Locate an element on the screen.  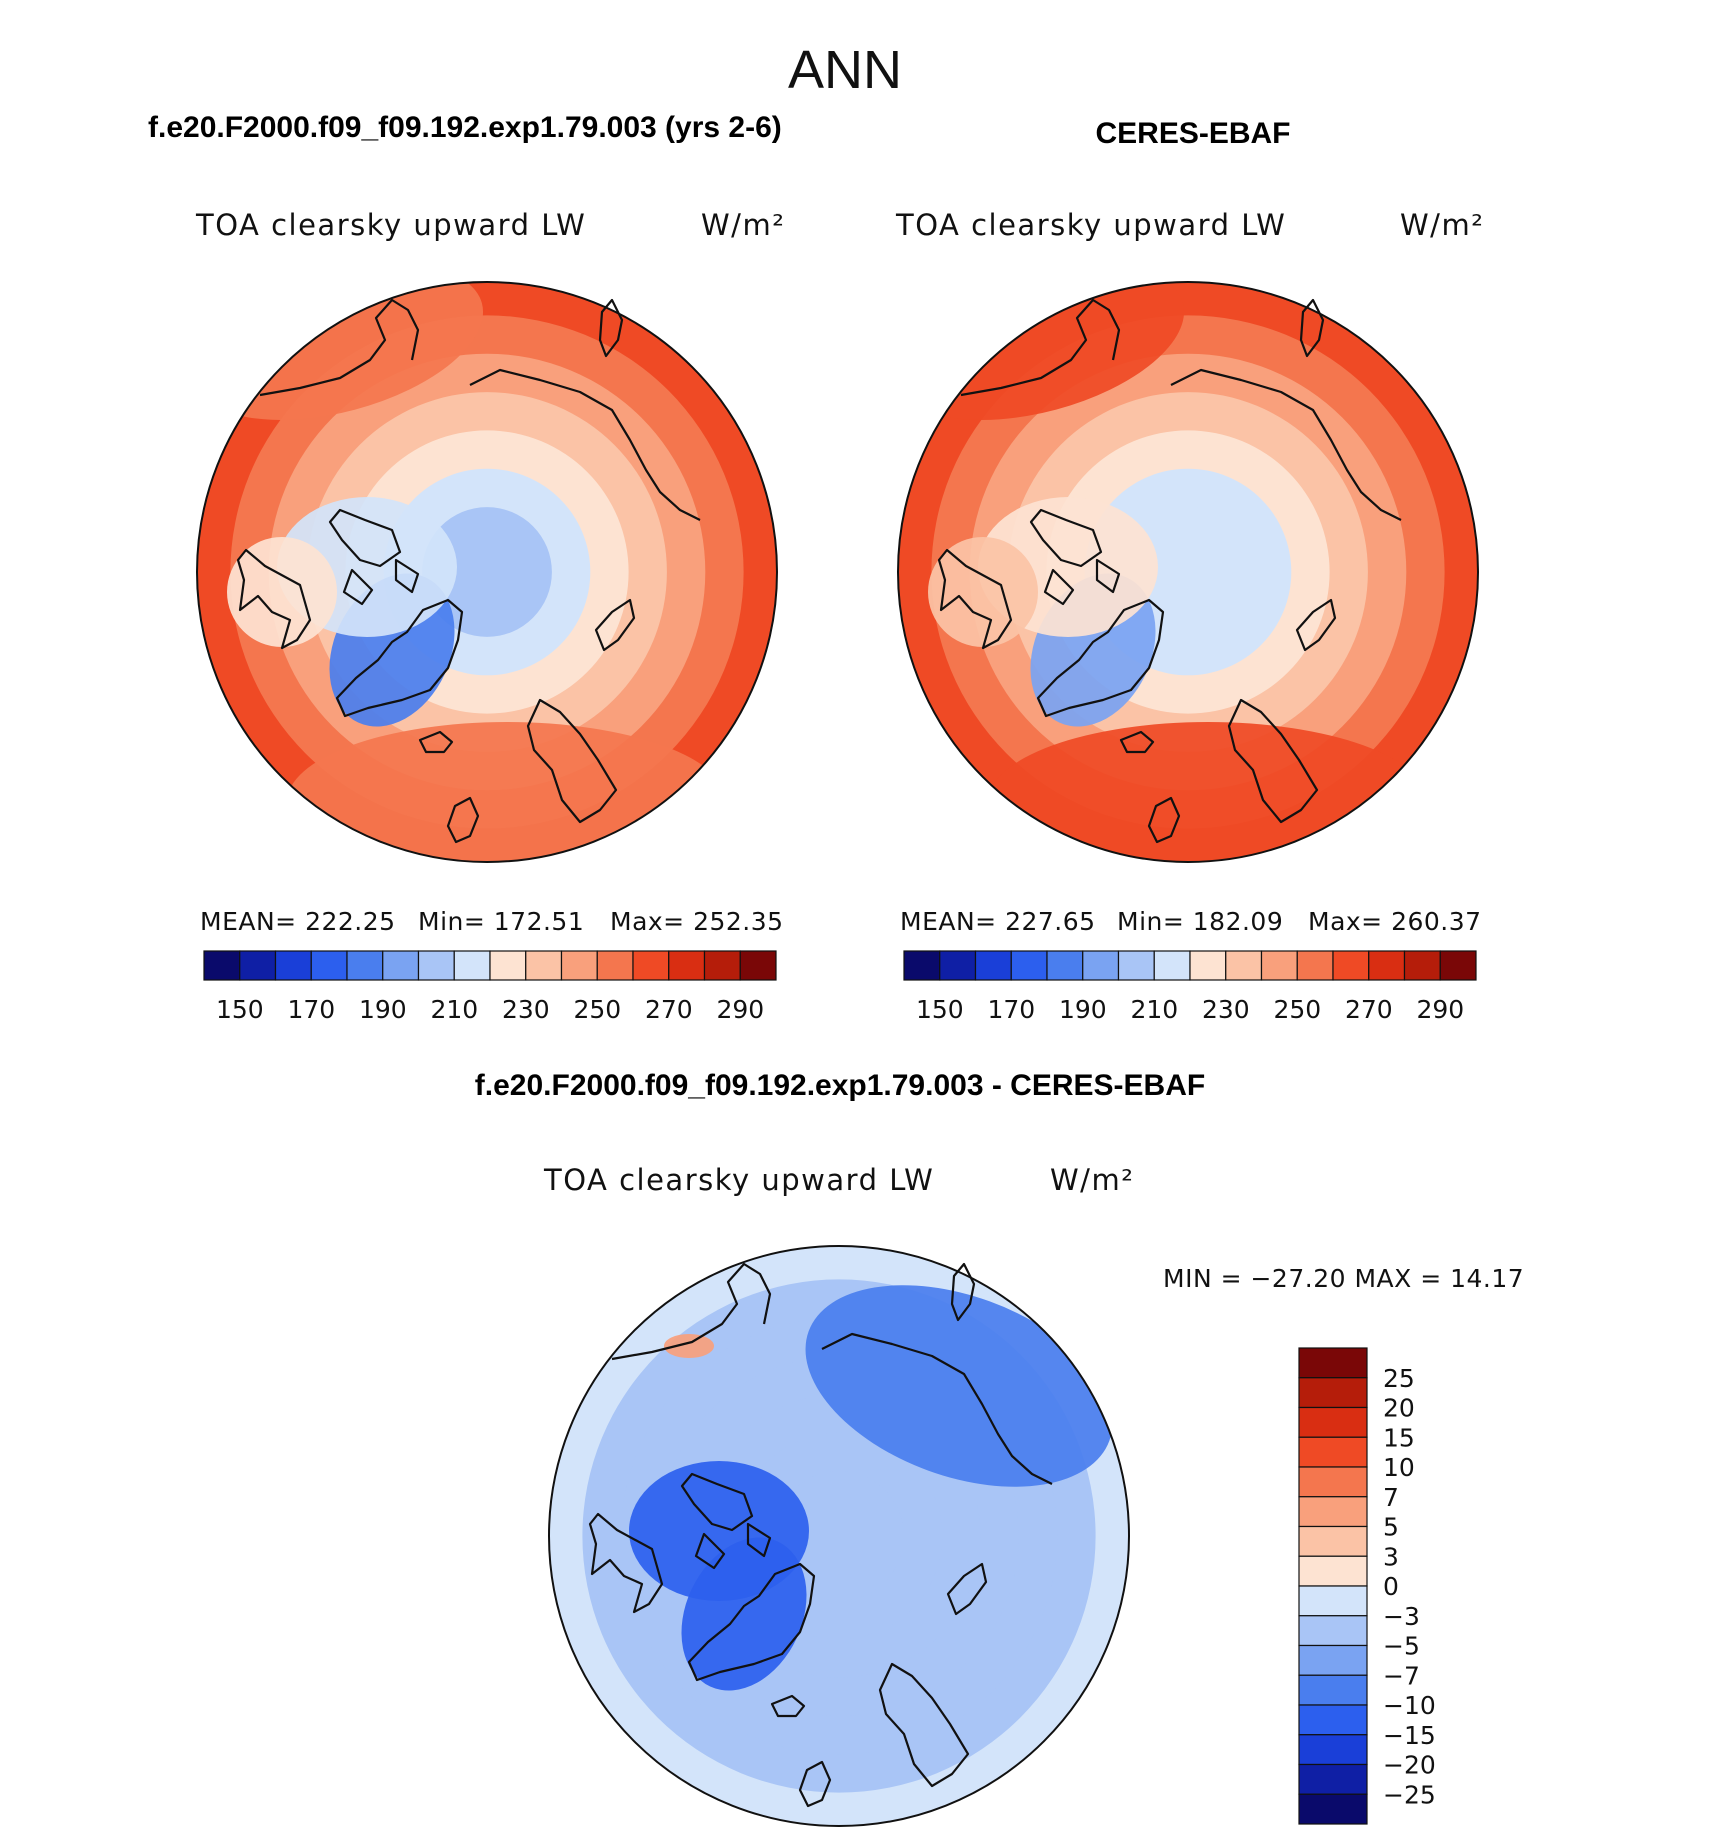
colorbar-tick-label: 0 is located at coordinates (1391, 1586).